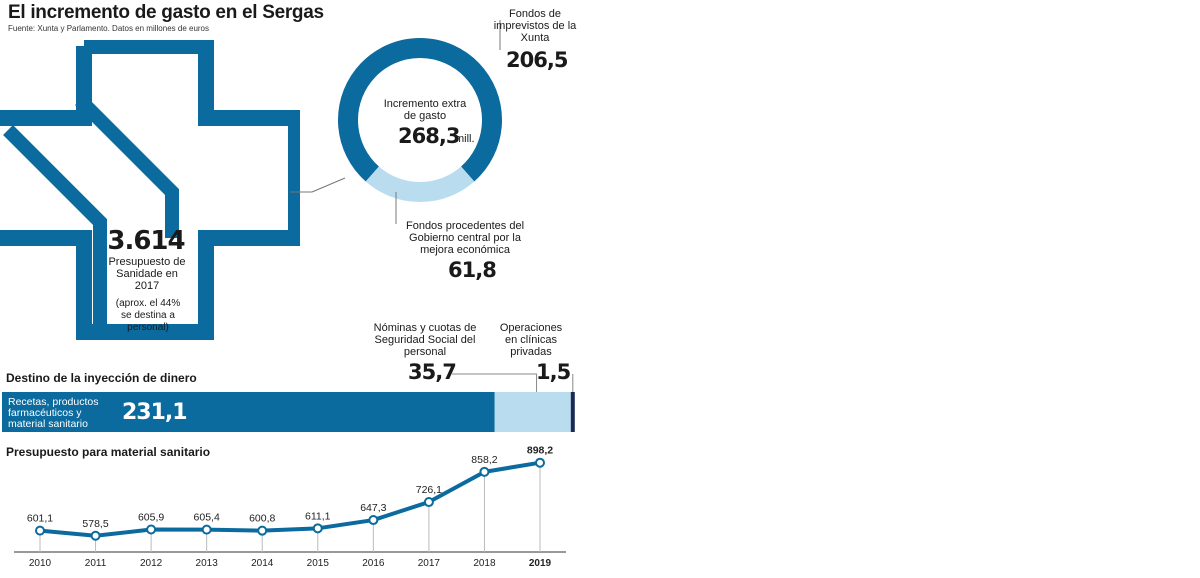  What do you see at coordinates (484, 563) in the screenshot?
I see `x-tick-label: 2018` at bounding box center [484, 563].